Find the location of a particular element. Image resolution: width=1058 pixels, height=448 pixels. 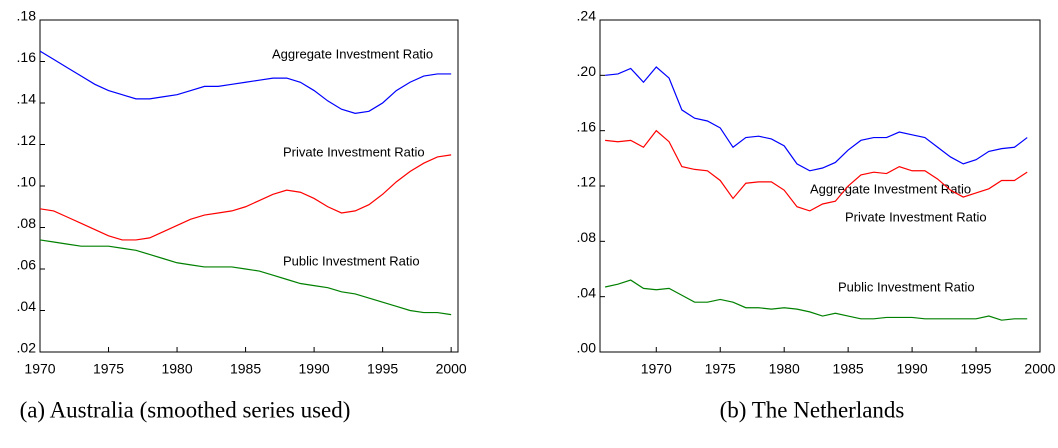

caption: (b) The Netherlands is located at coordinates (812, 409).